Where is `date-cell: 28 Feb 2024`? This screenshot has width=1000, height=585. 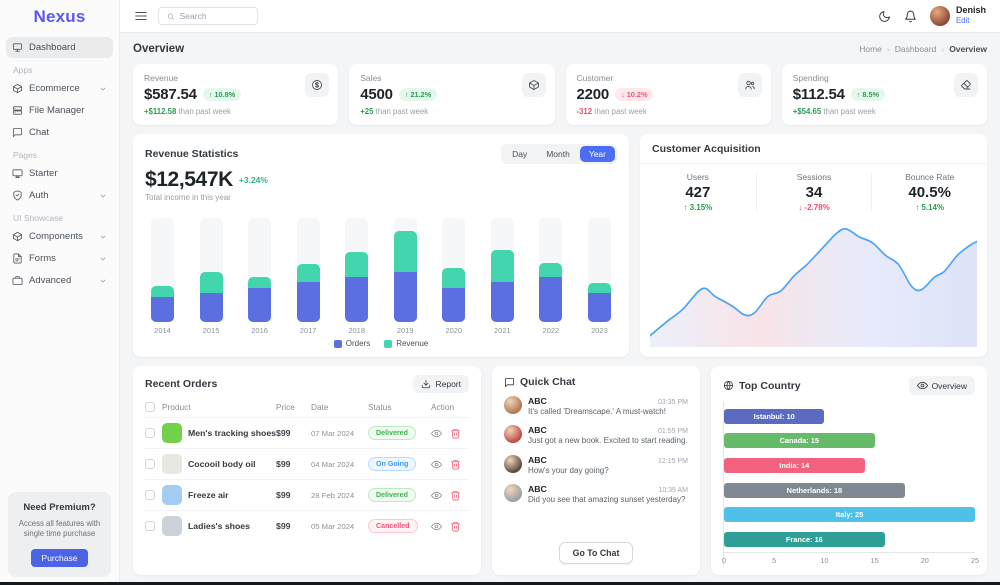 date-cell: 28 Feb 2024 is located at coordinates (333, 495).